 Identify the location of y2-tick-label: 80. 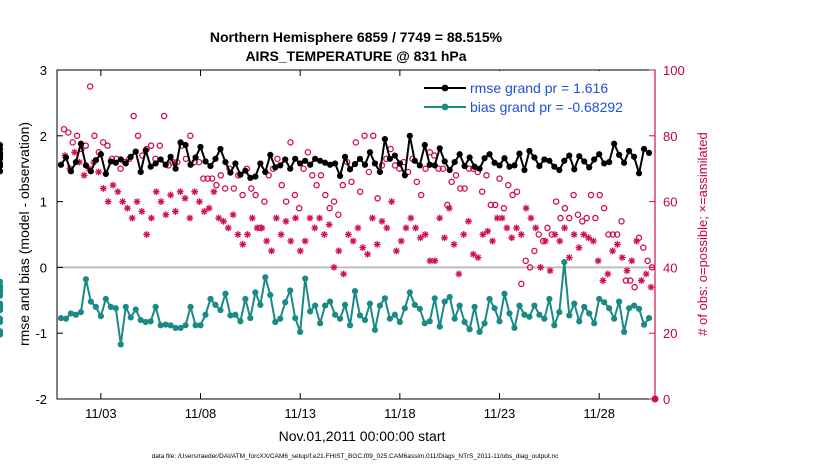
(670, 136).